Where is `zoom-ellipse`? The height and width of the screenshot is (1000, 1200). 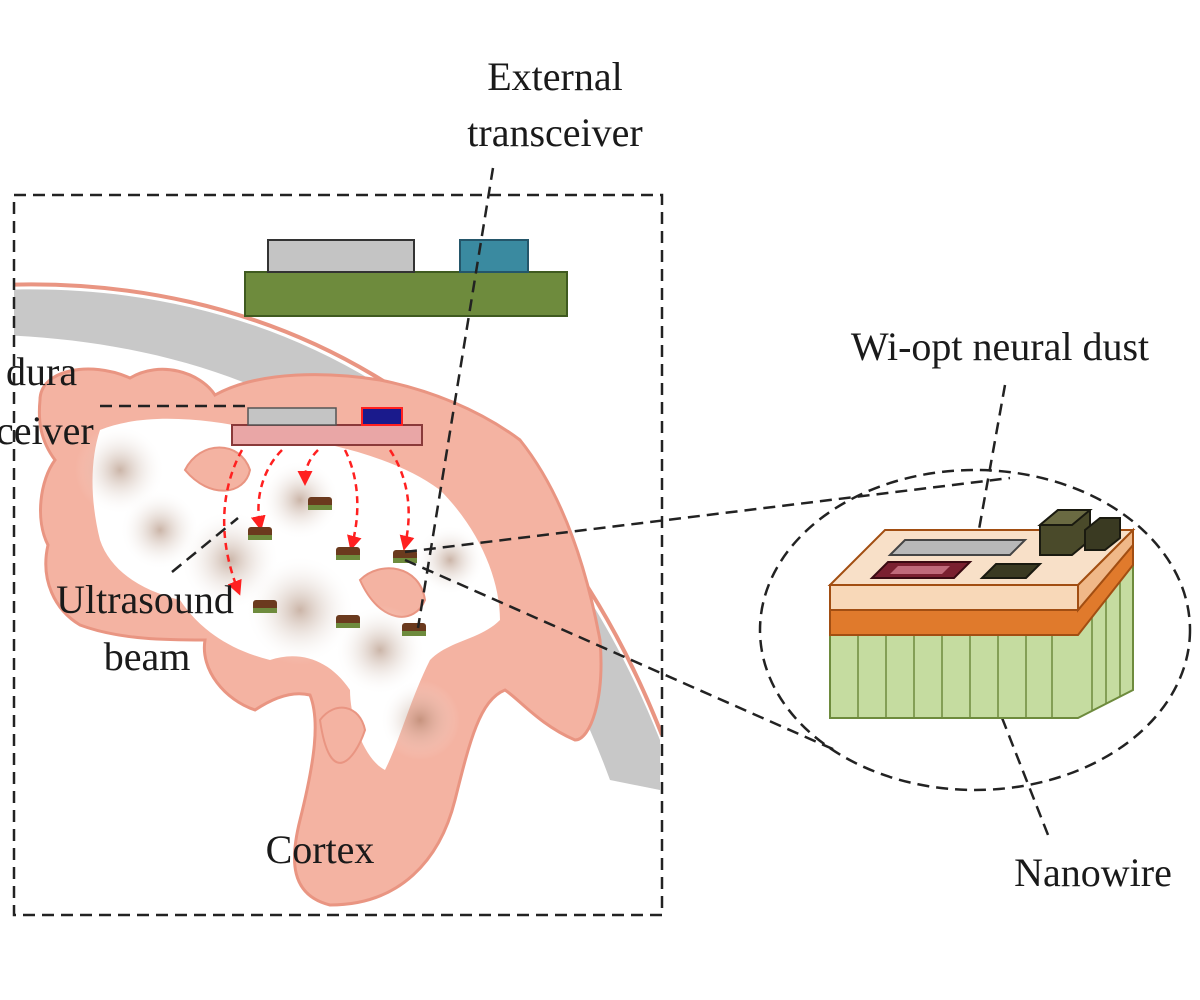
zoom-ellipse is located at coordinates (975, 630).